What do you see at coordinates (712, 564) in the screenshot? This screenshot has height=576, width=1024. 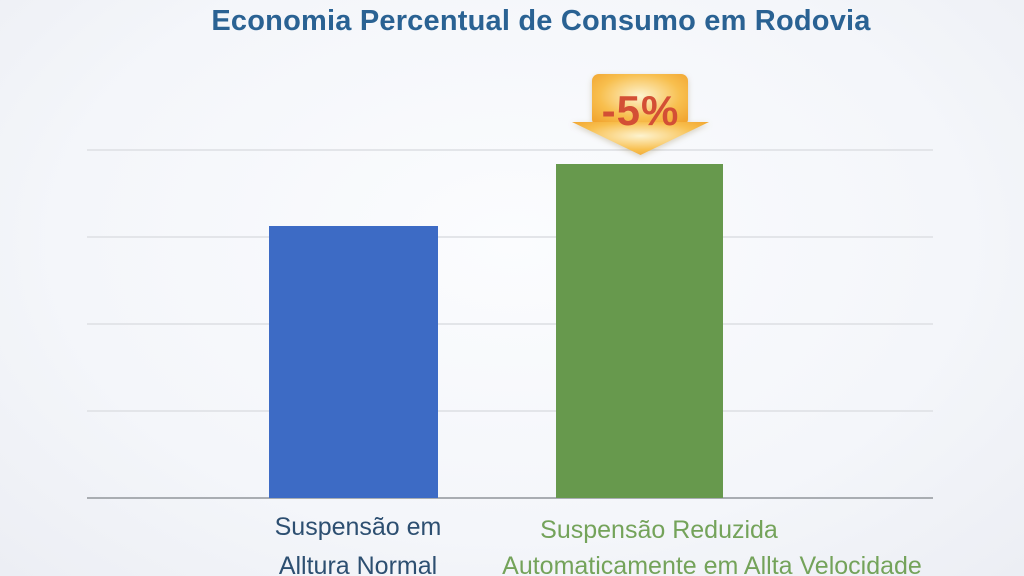 I see `x-axis-label-reduced-suspension-line2: Automaticamente em Allta Velocidade` at bounding box center [712, 564].